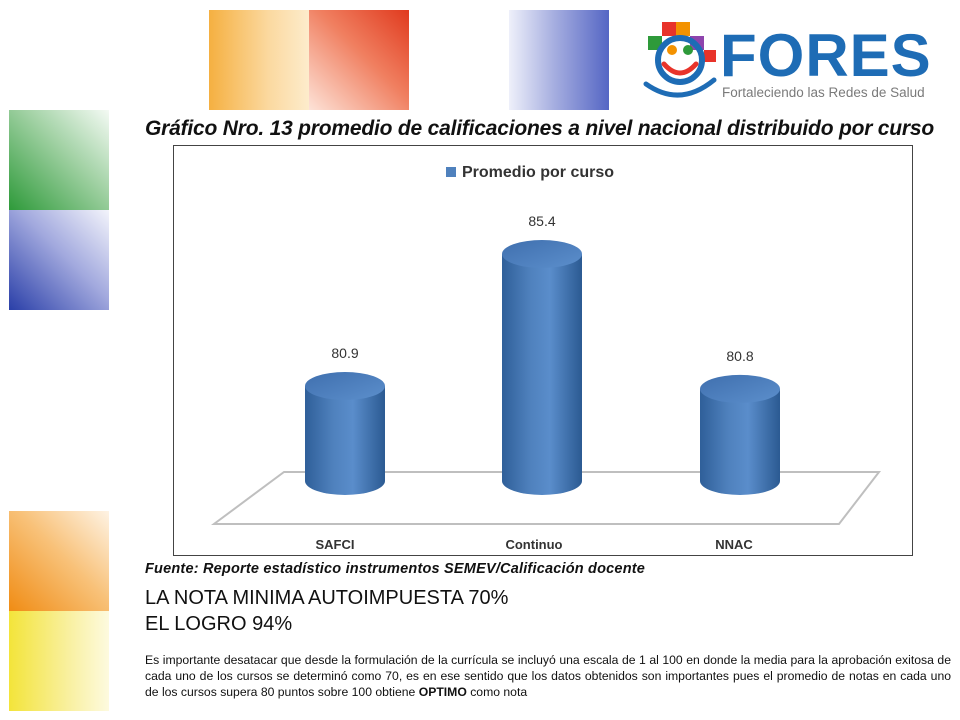  What do you see at coordinates (327, 598) in the screenshot?
I see `minimum-grade-note: LA NOTA MINIMA AUTOIMPUESTA 70%` at bounding box center [327, 598].